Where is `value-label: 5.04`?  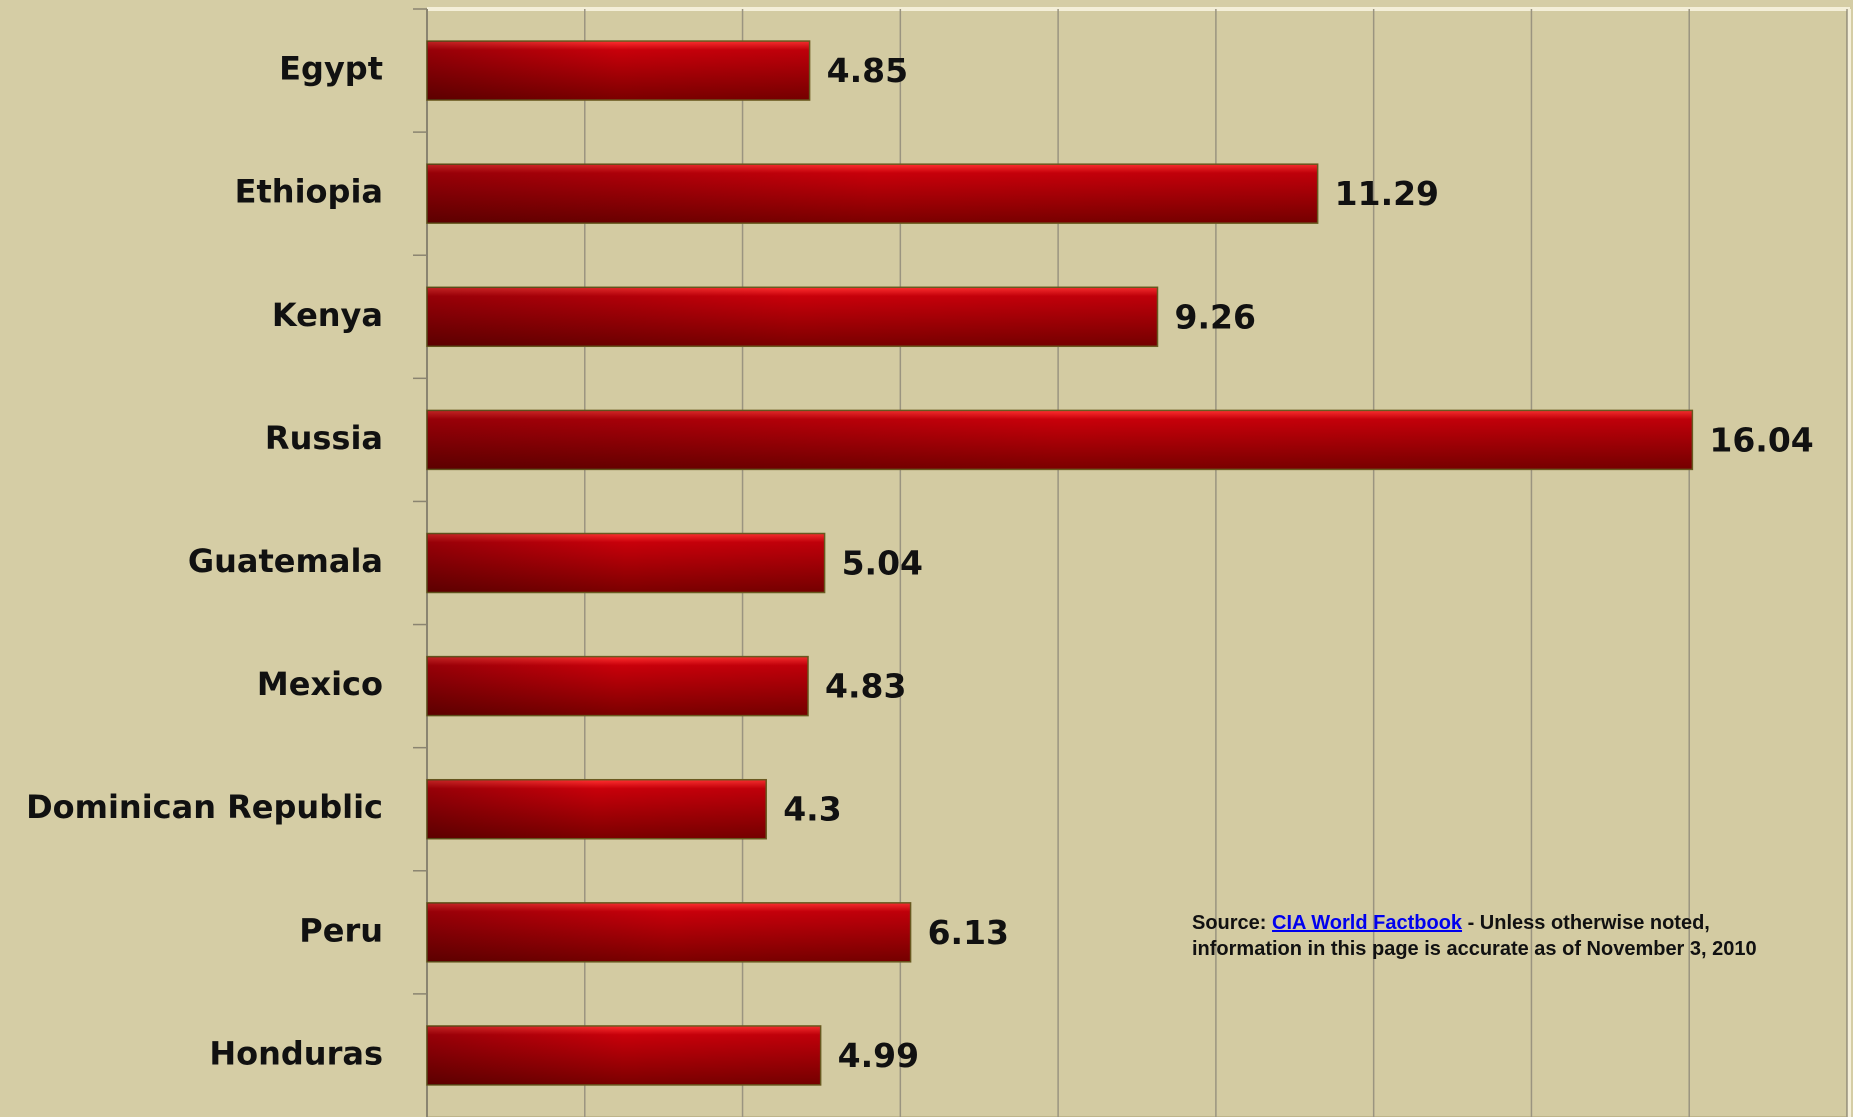 value-label: 5.04 is located at coordinates (882, 563).